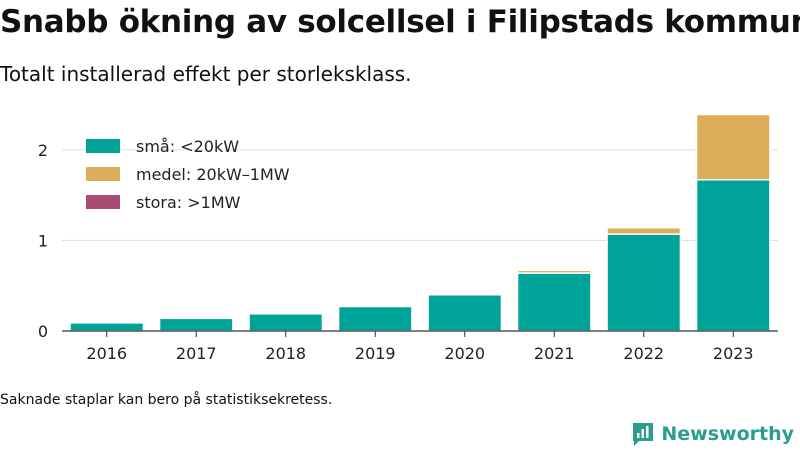  I want to click on legend: små: <20kW medel: 20kW–1MW stora: >1MW, so click(188, 174).